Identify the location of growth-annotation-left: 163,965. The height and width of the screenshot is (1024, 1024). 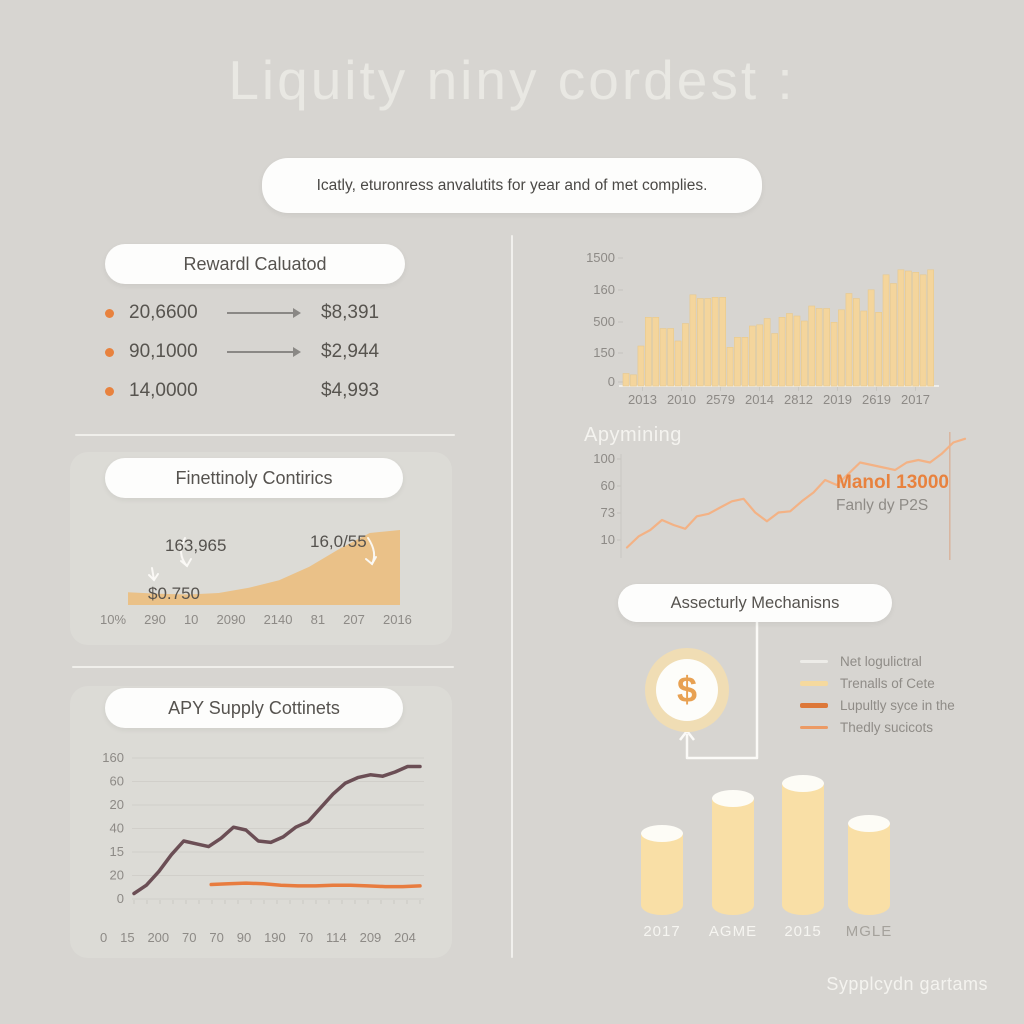
(196, 545).